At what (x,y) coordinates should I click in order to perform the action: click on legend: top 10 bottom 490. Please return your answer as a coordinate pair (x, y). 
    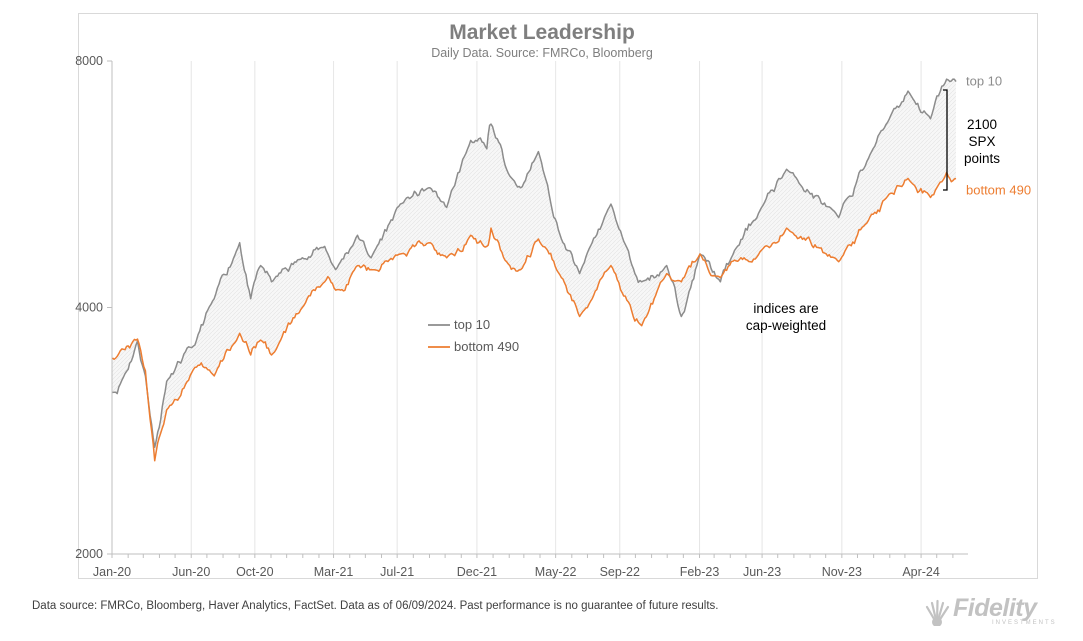
    Looking at the image, I should click on (473, 335).